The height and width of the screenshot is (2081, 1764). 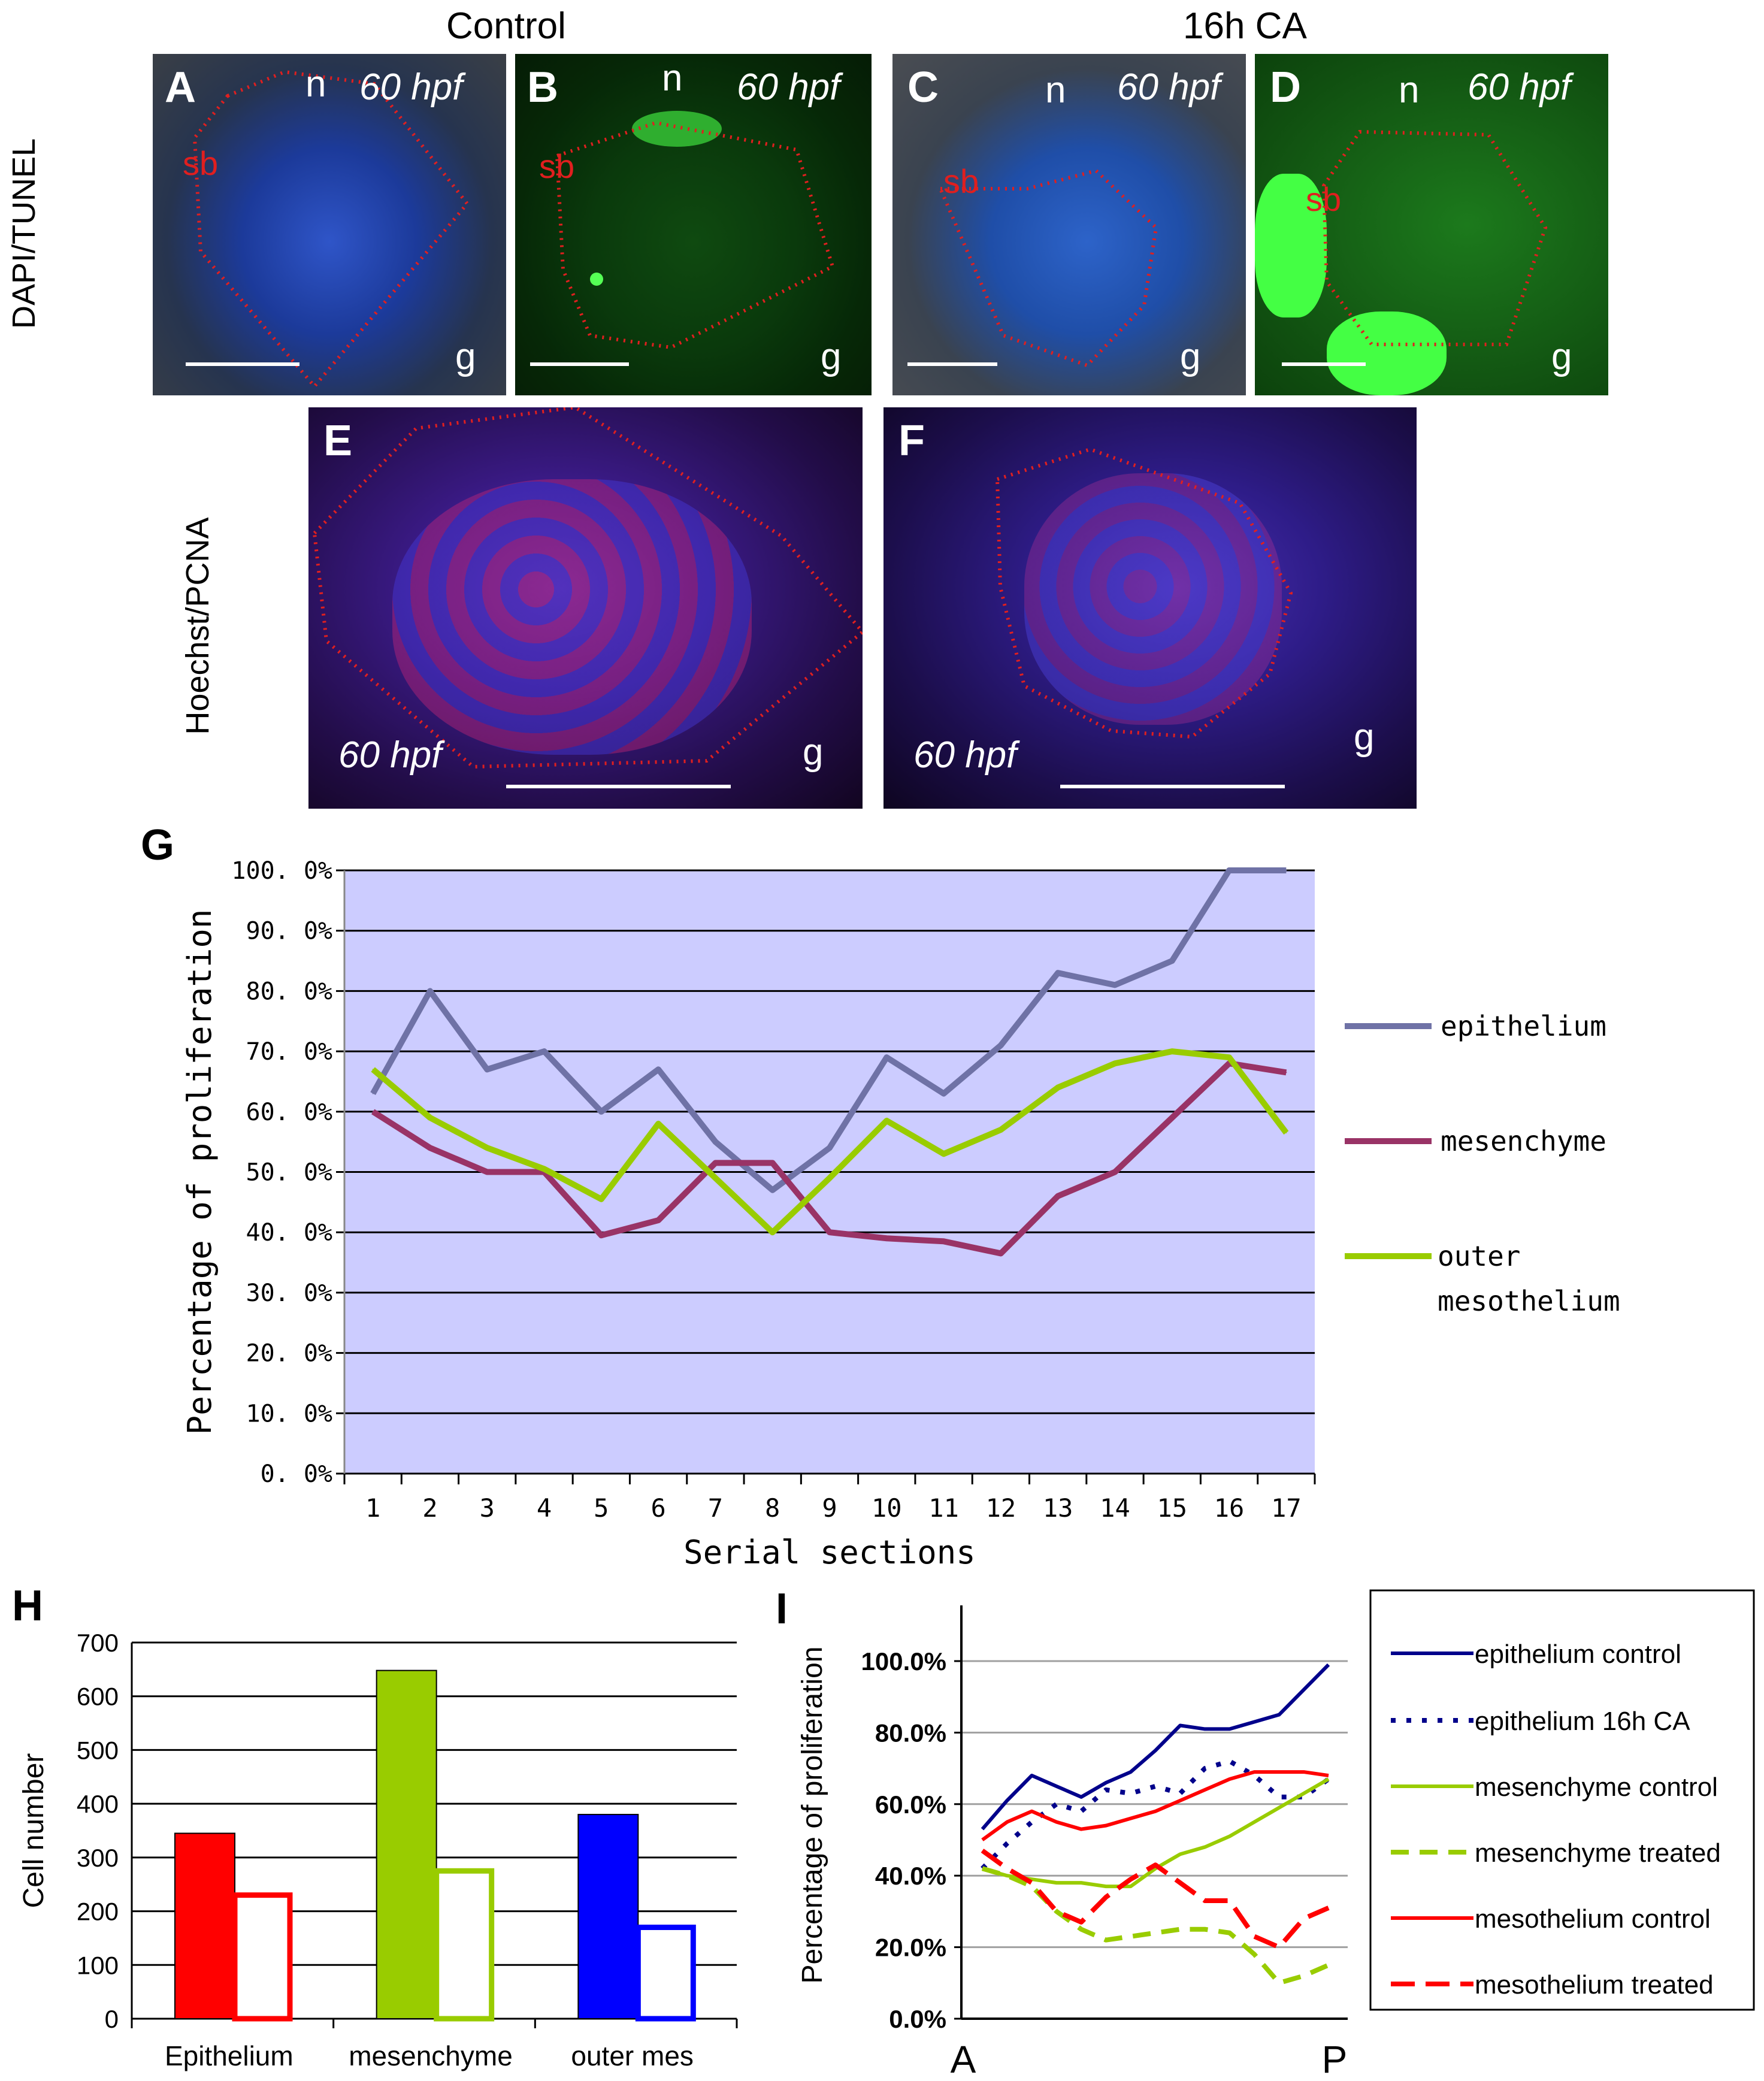 I want to click on panel-a-stage: 60 hpf, so click(x=411, y=87).